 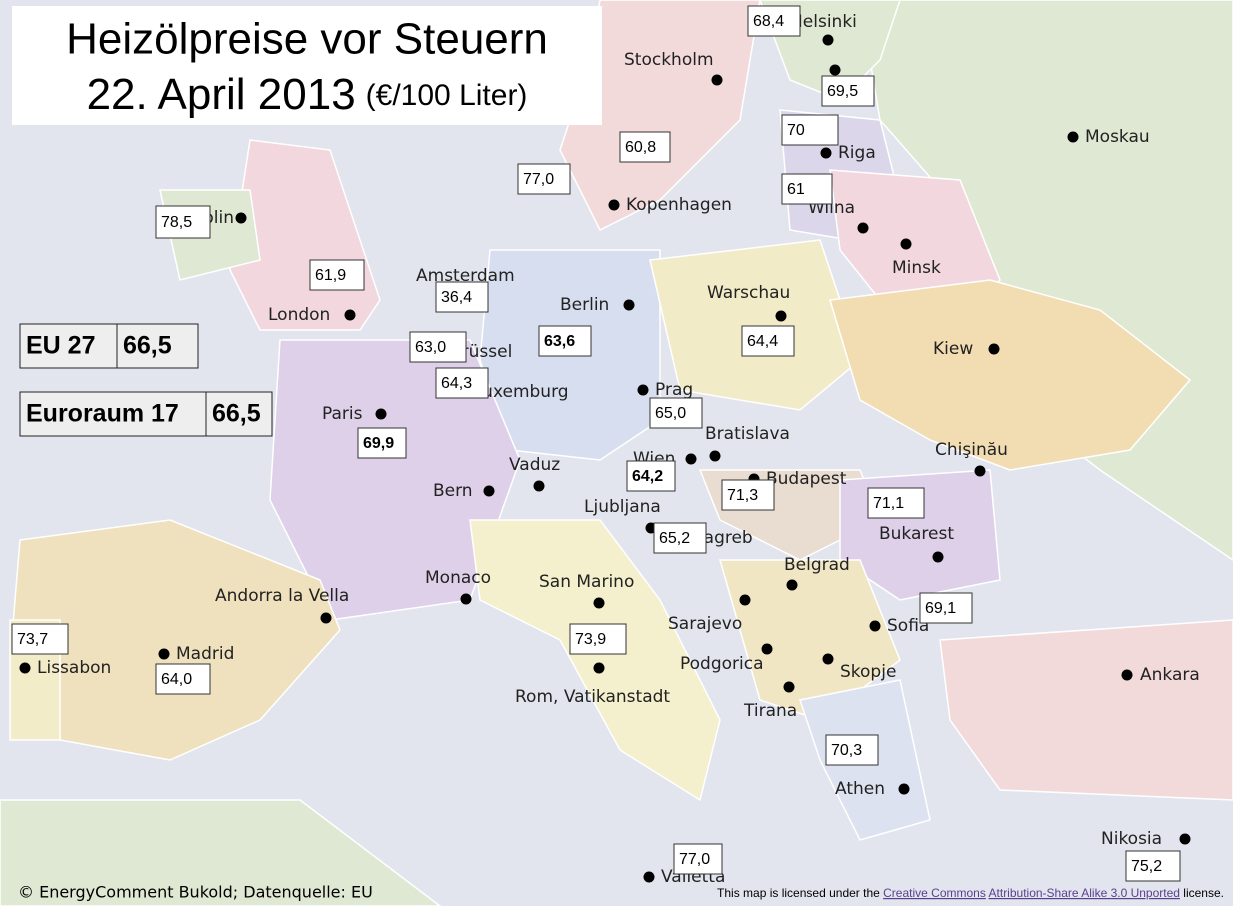 What do you see at coordinates (817, 565) in the screenshot?
I see `city-label: Belgrad` at bounding box center [817, 565].